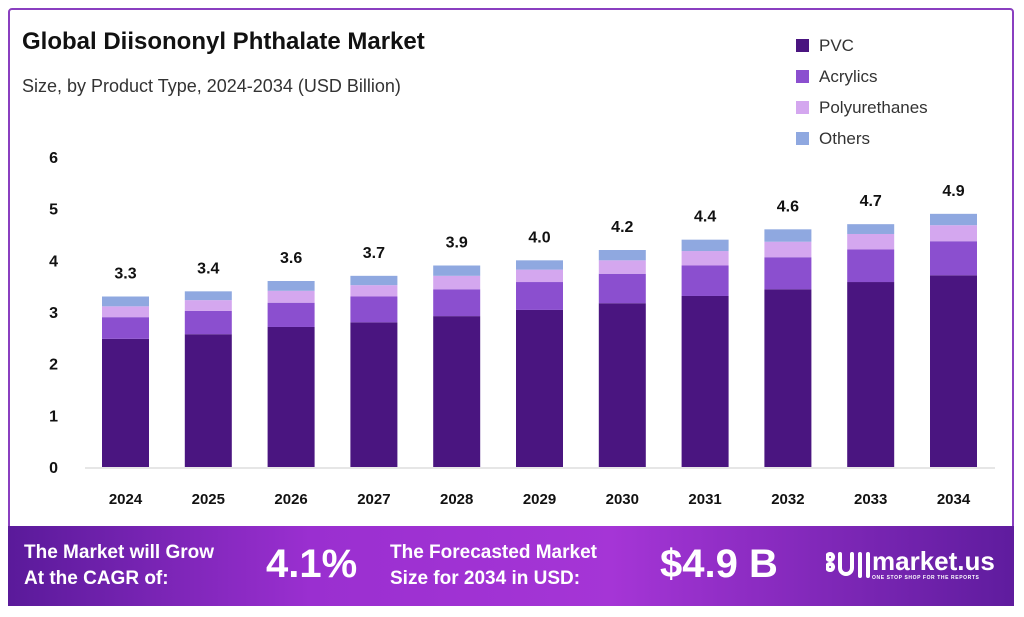 The height and width of the screenshot is (617, 1024). Describe the element at coordinates (53, 210) in the screenshot. I see `y-tick-label: 5` at that location.